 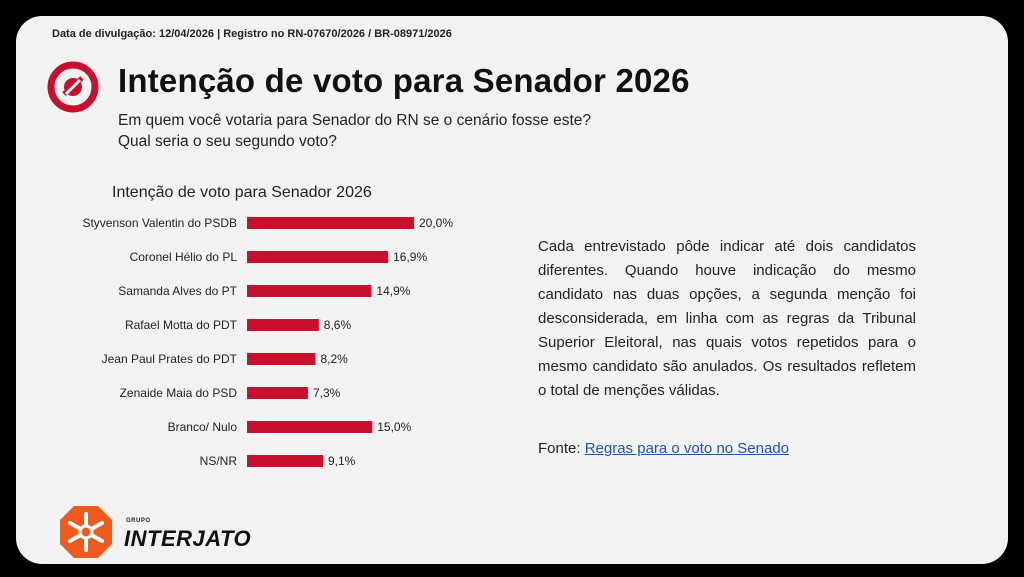 What do you see at coordinates (179, 393) in the screenshot?
I see `category-label: Zenaide Maia do PSD` at bounding box center [179, 393].